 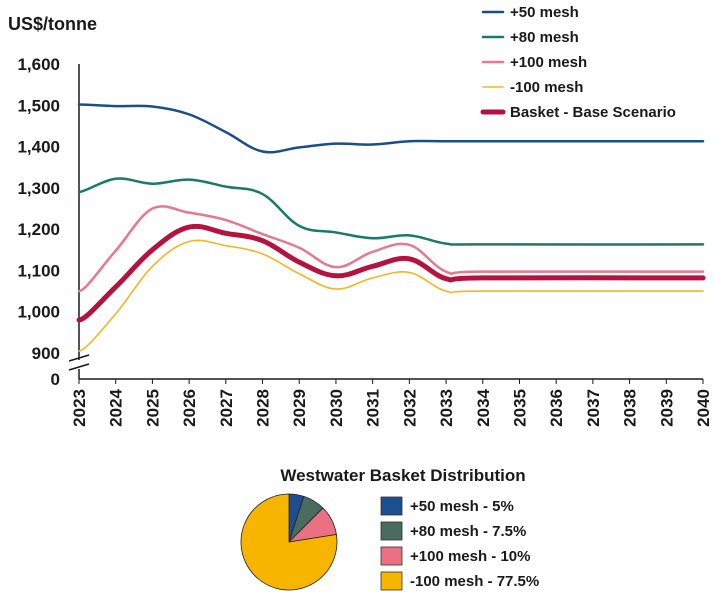 I want to click on x-tick-label: 2025, so click(x=152, y=408).